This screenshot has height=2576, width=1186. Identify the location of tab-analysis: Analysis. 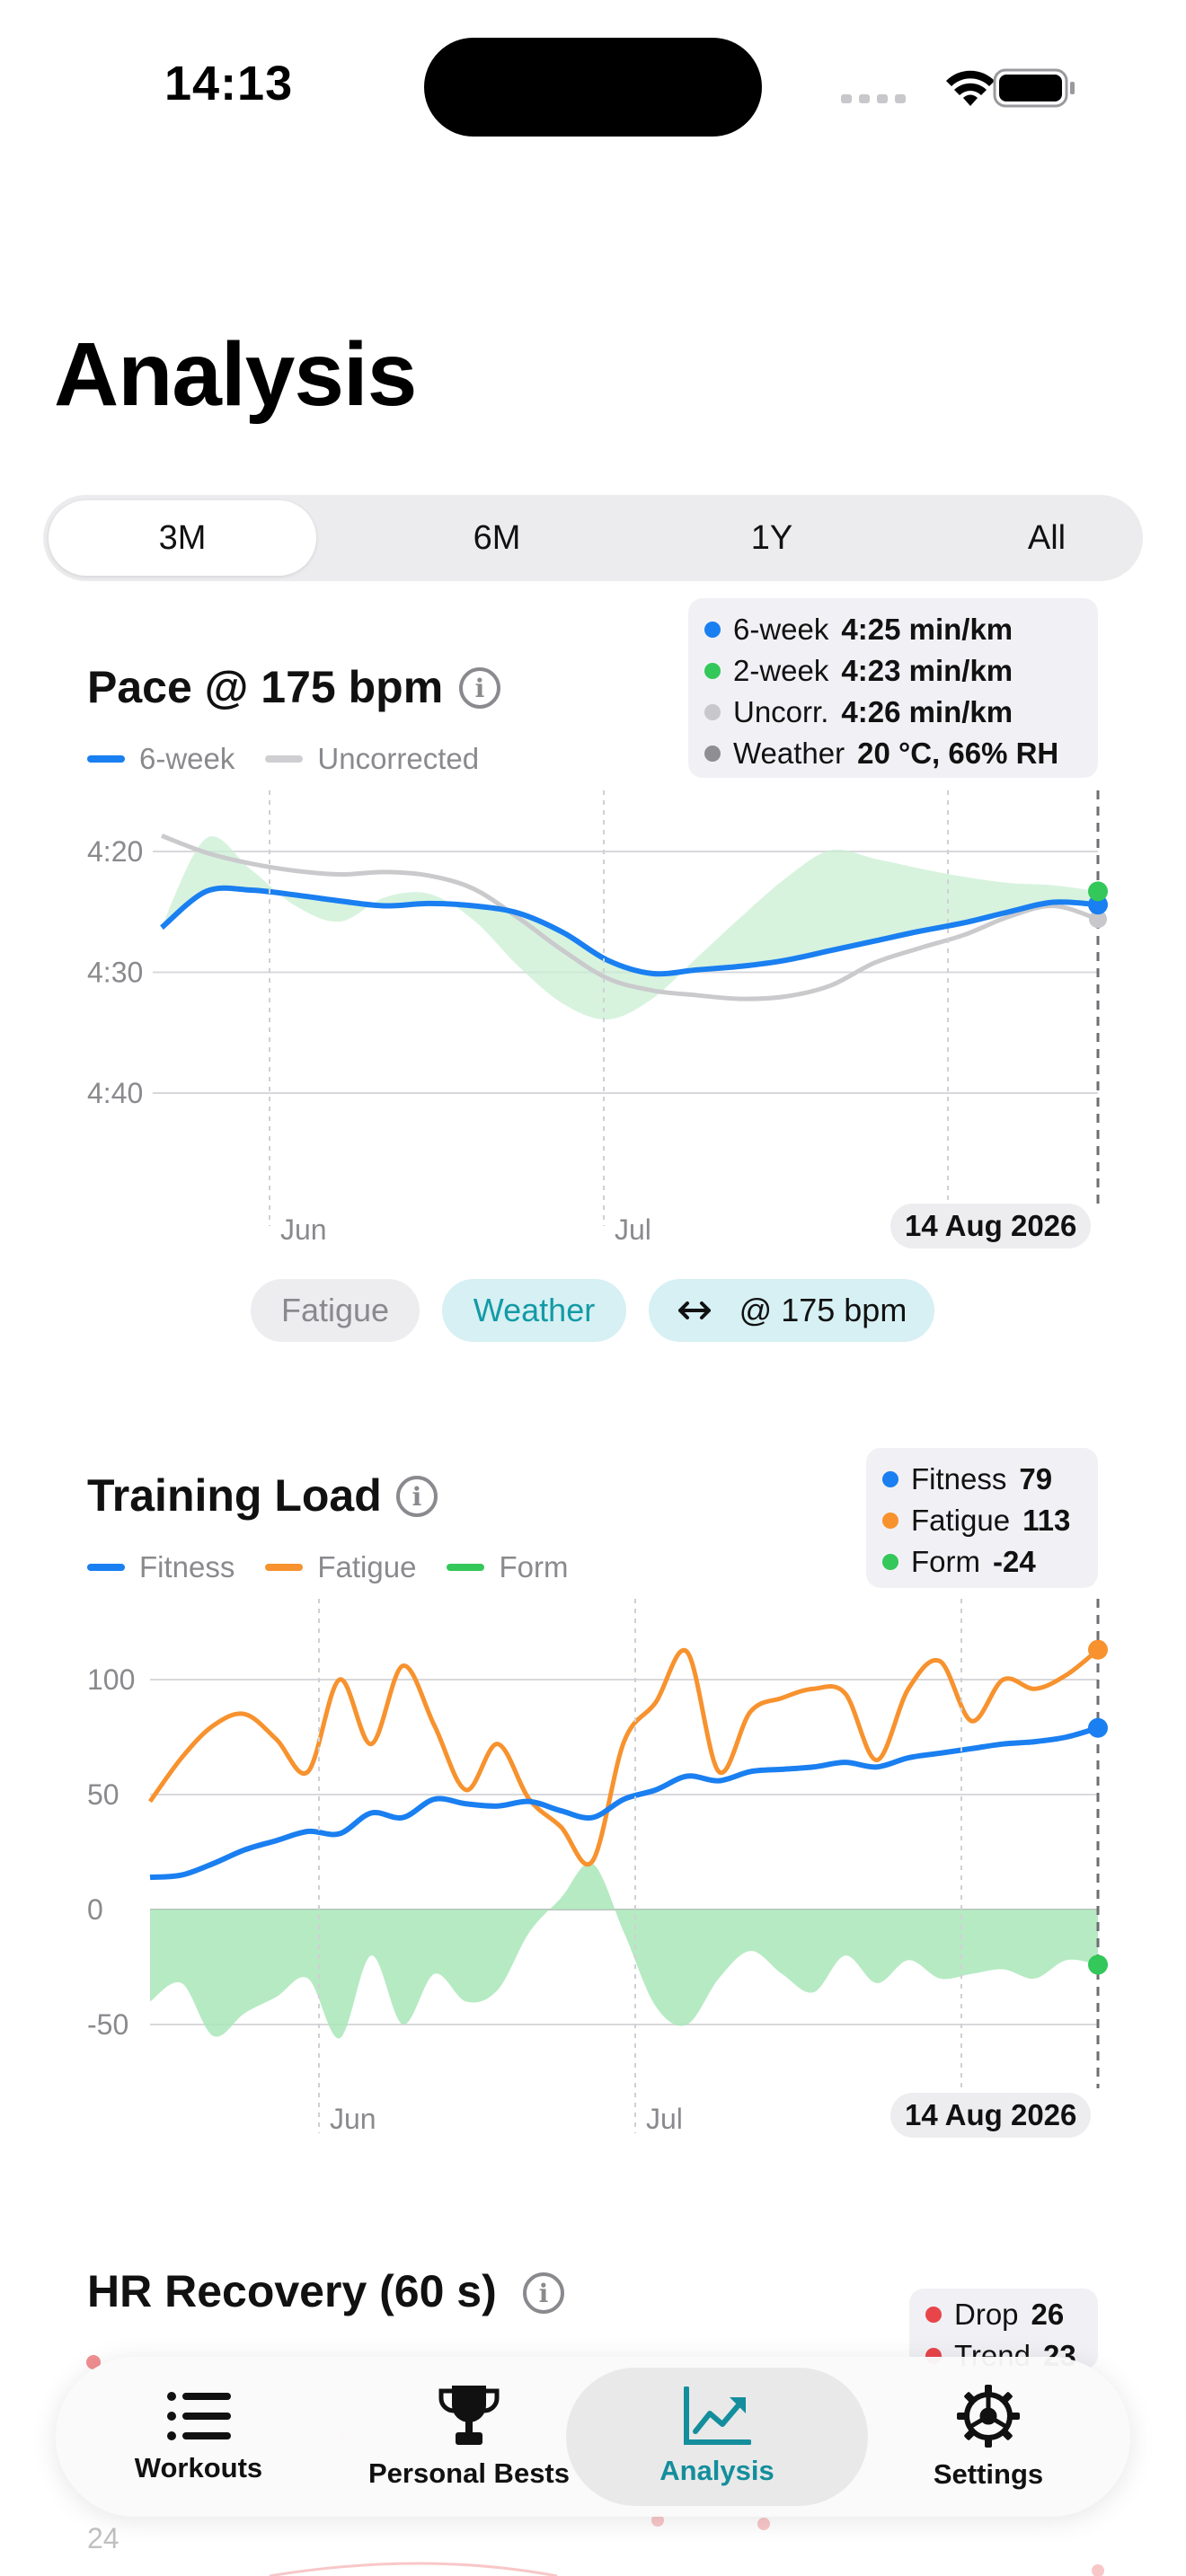
(717, 2437).